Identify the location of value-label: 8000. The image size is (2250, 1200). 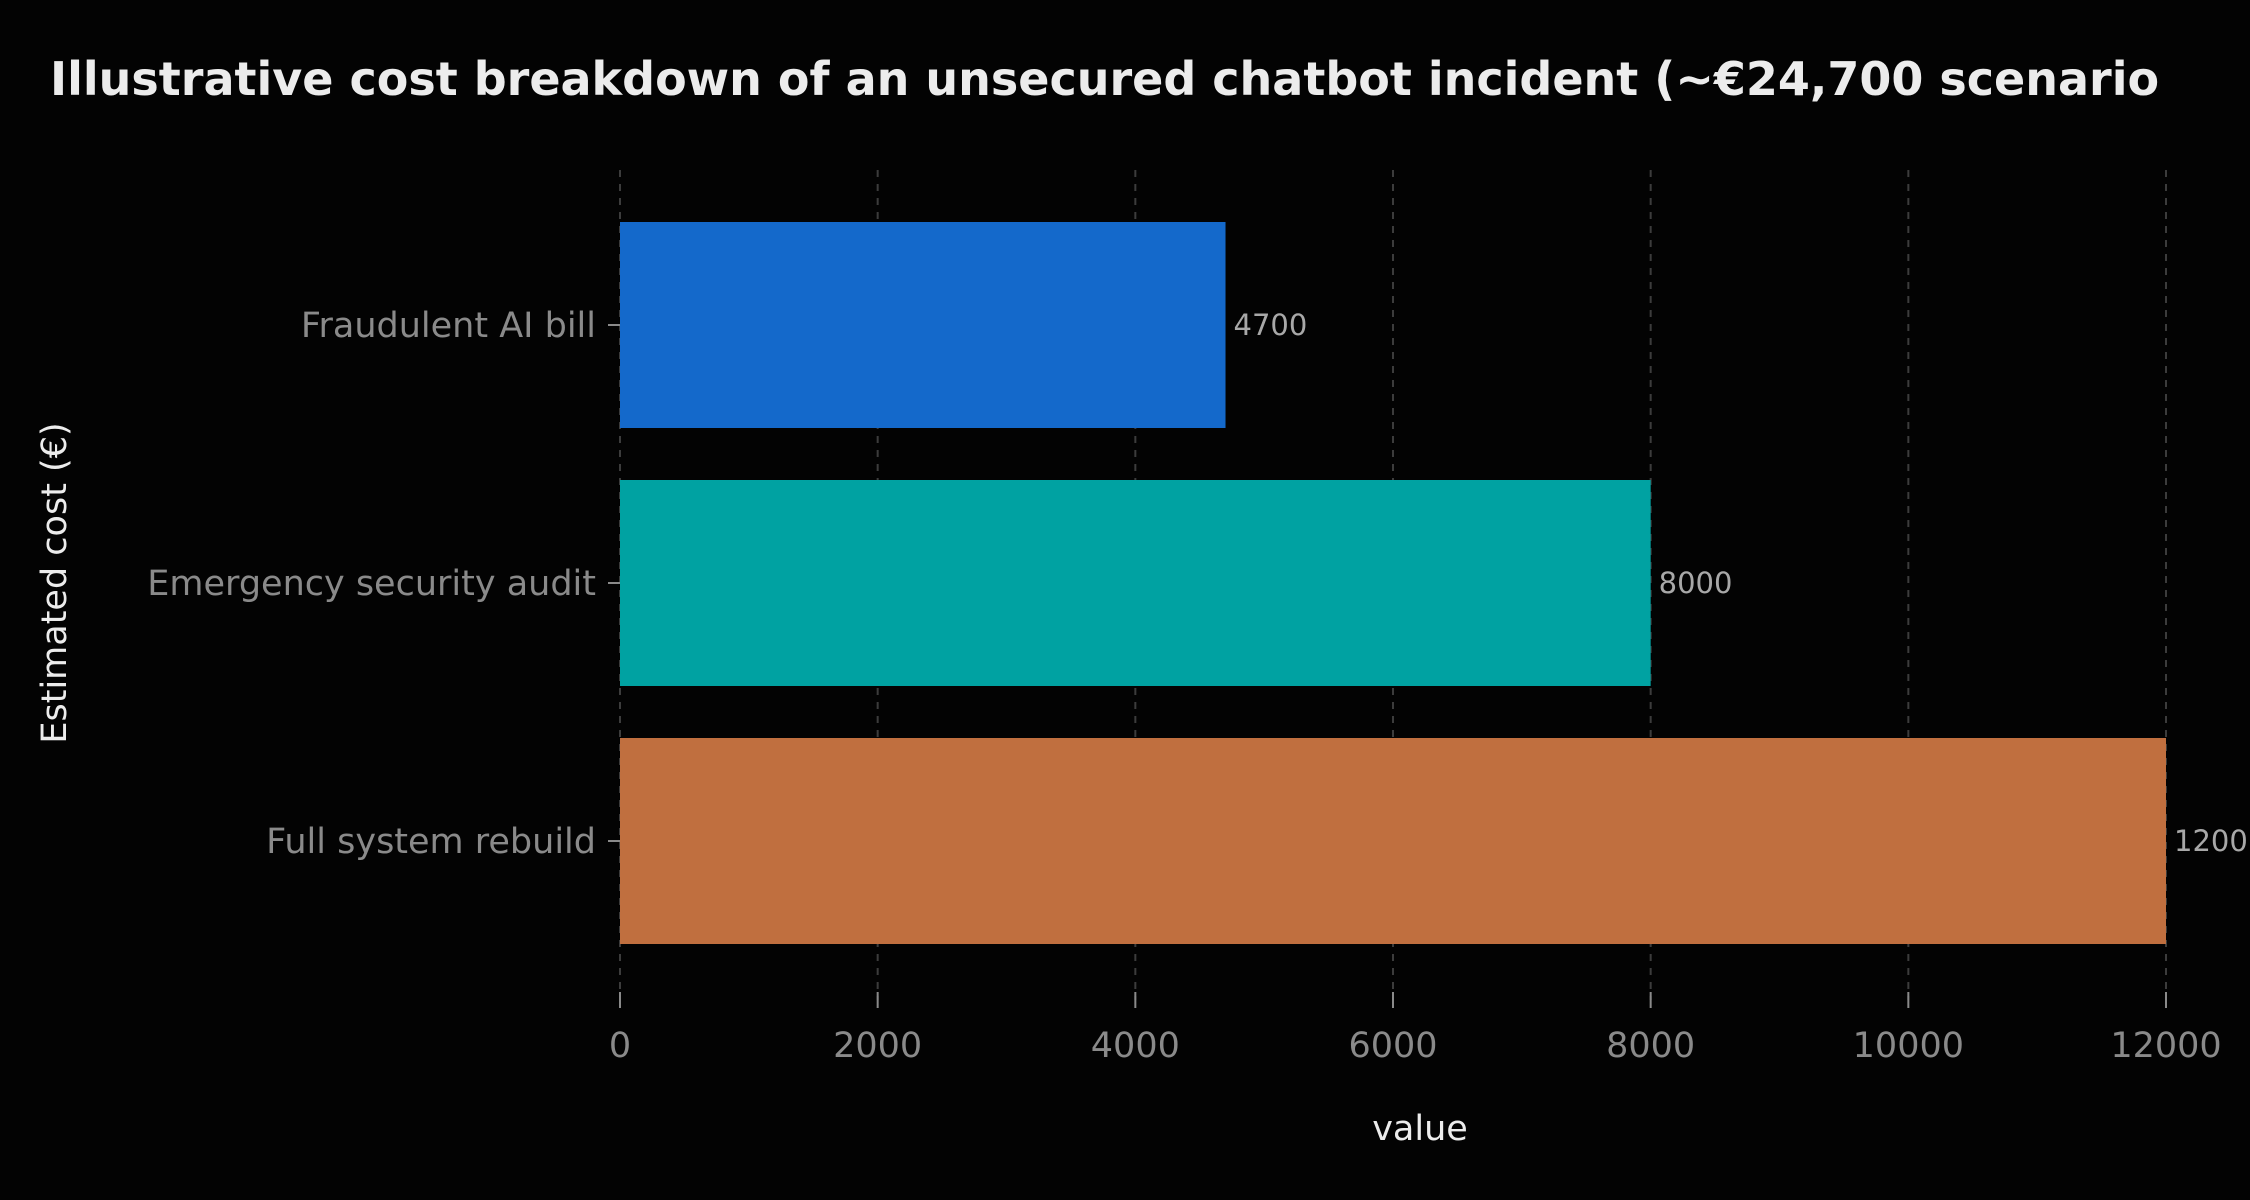
(1696, 583).